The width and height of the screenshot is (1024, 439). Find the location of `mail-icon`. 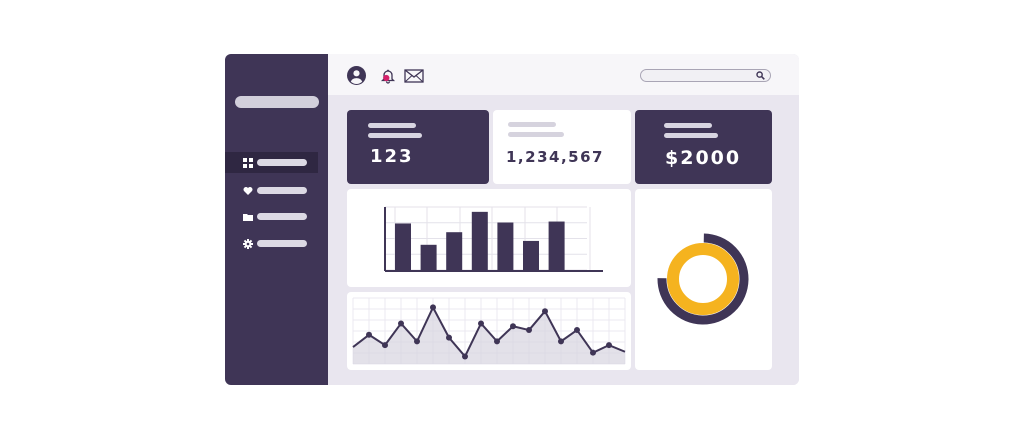

mail-icon is located at coordinates (414, 76).